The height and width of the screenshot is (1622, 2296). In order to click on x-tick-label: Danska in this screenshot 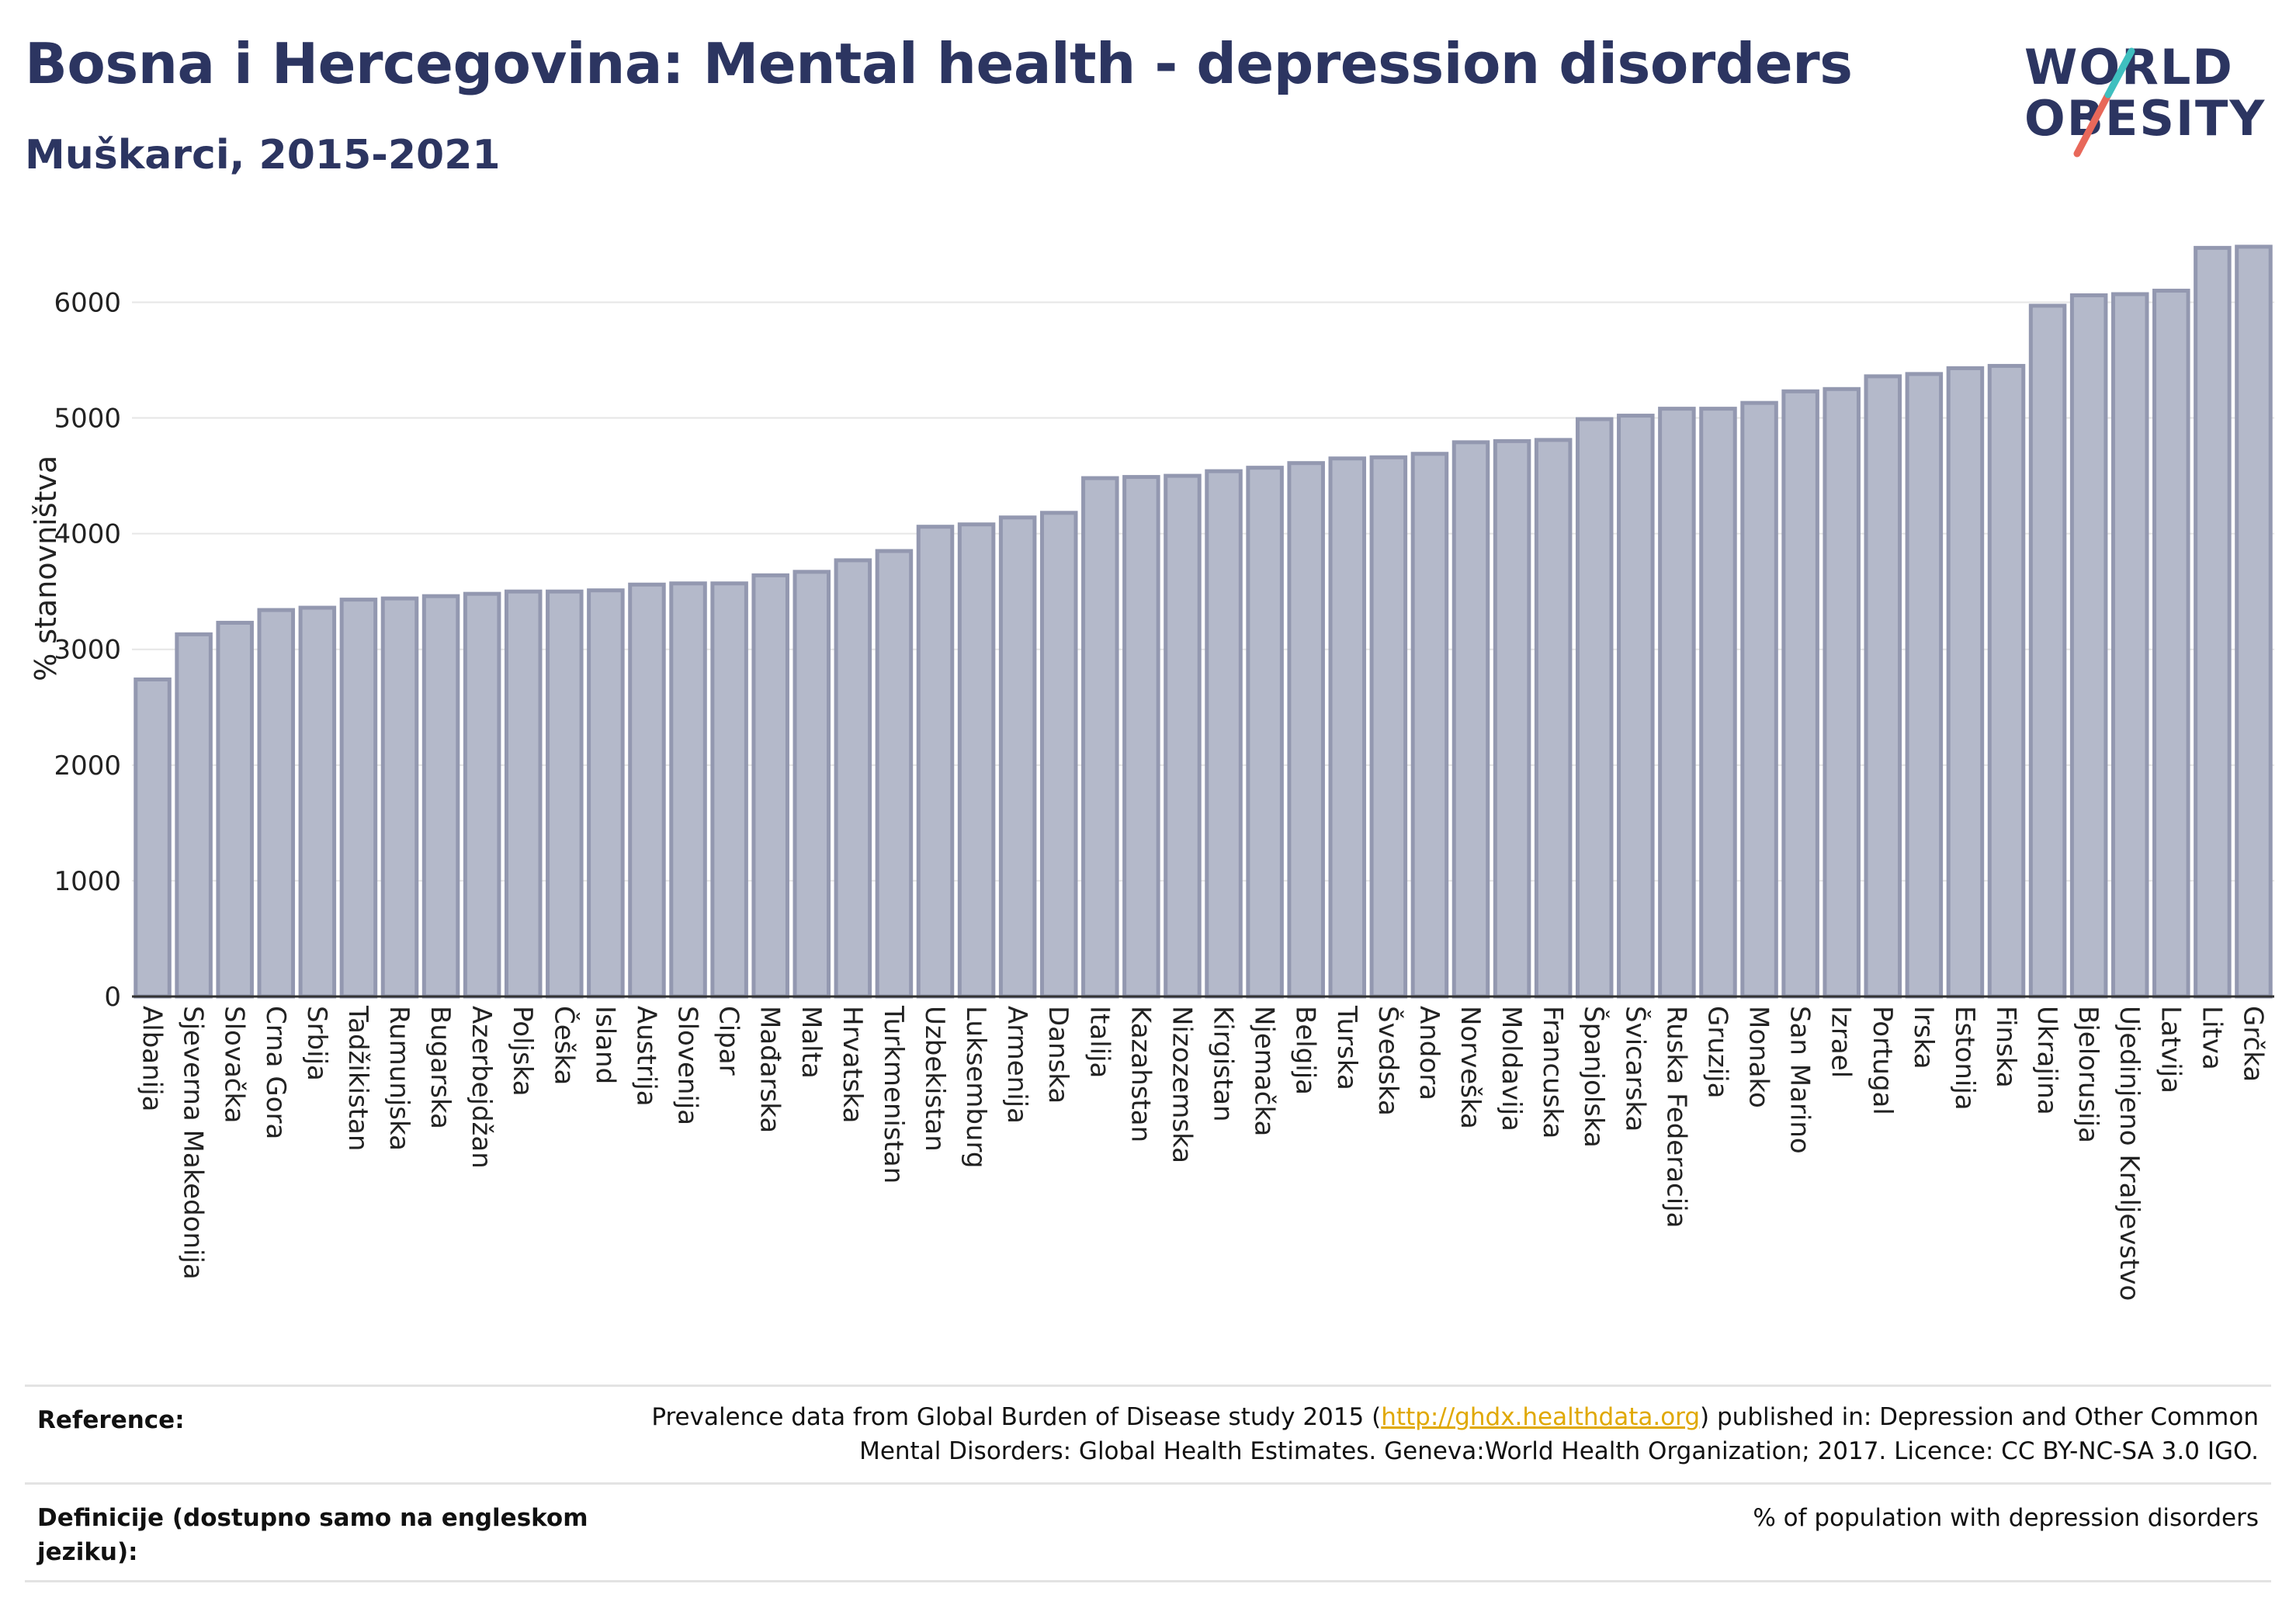, I will do `click(1057, 1055)`.